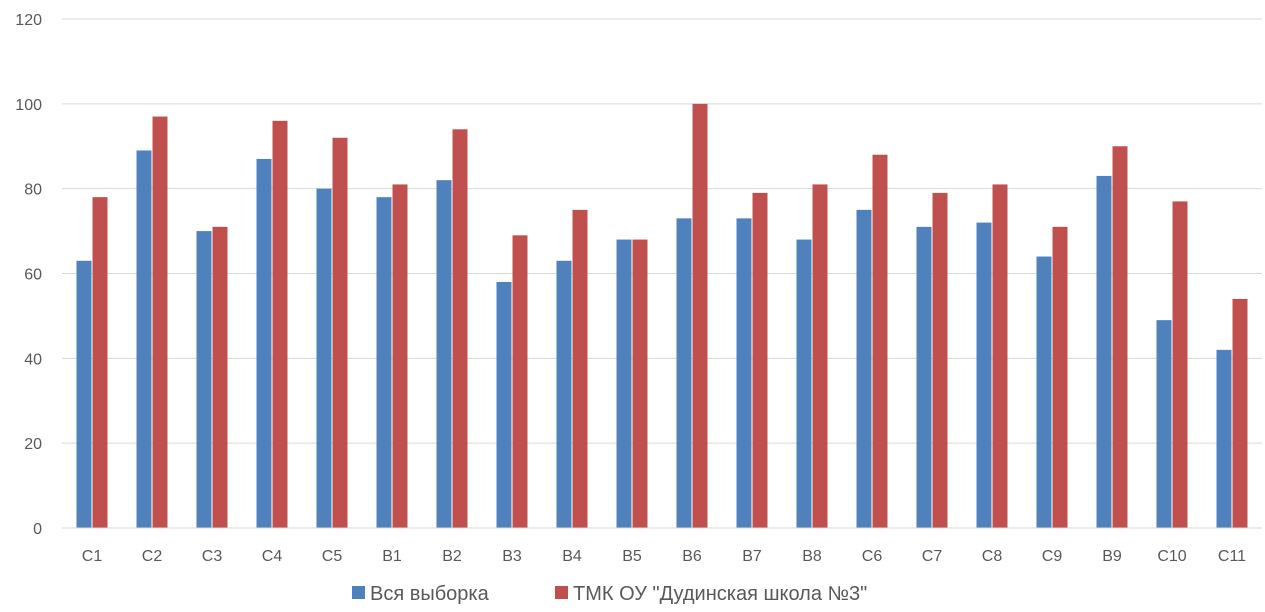  Describe the element at coordinates (752, 556) in the screenshot. I see `x-tick-label: B7` at that location.